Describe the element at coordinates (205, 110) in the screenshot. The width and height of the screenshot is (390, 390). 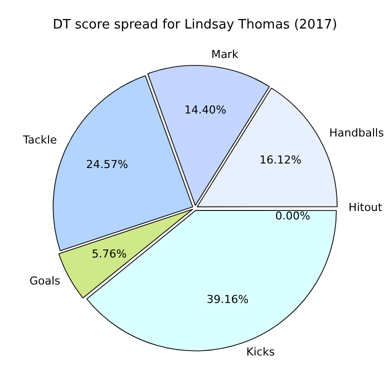
I see `data-label: 14.40%` at that location.